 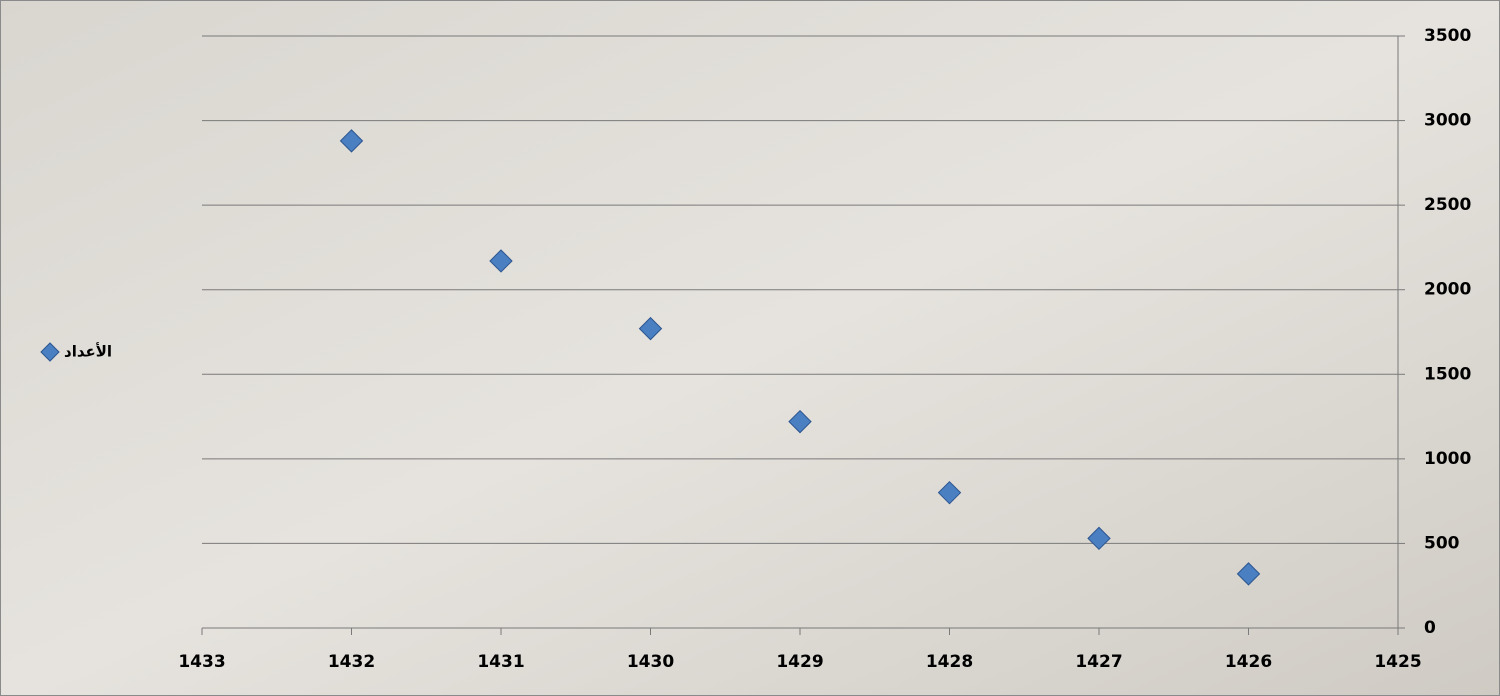 I want to click on y-tick-label: 3000, so click(x=1447, y=121).